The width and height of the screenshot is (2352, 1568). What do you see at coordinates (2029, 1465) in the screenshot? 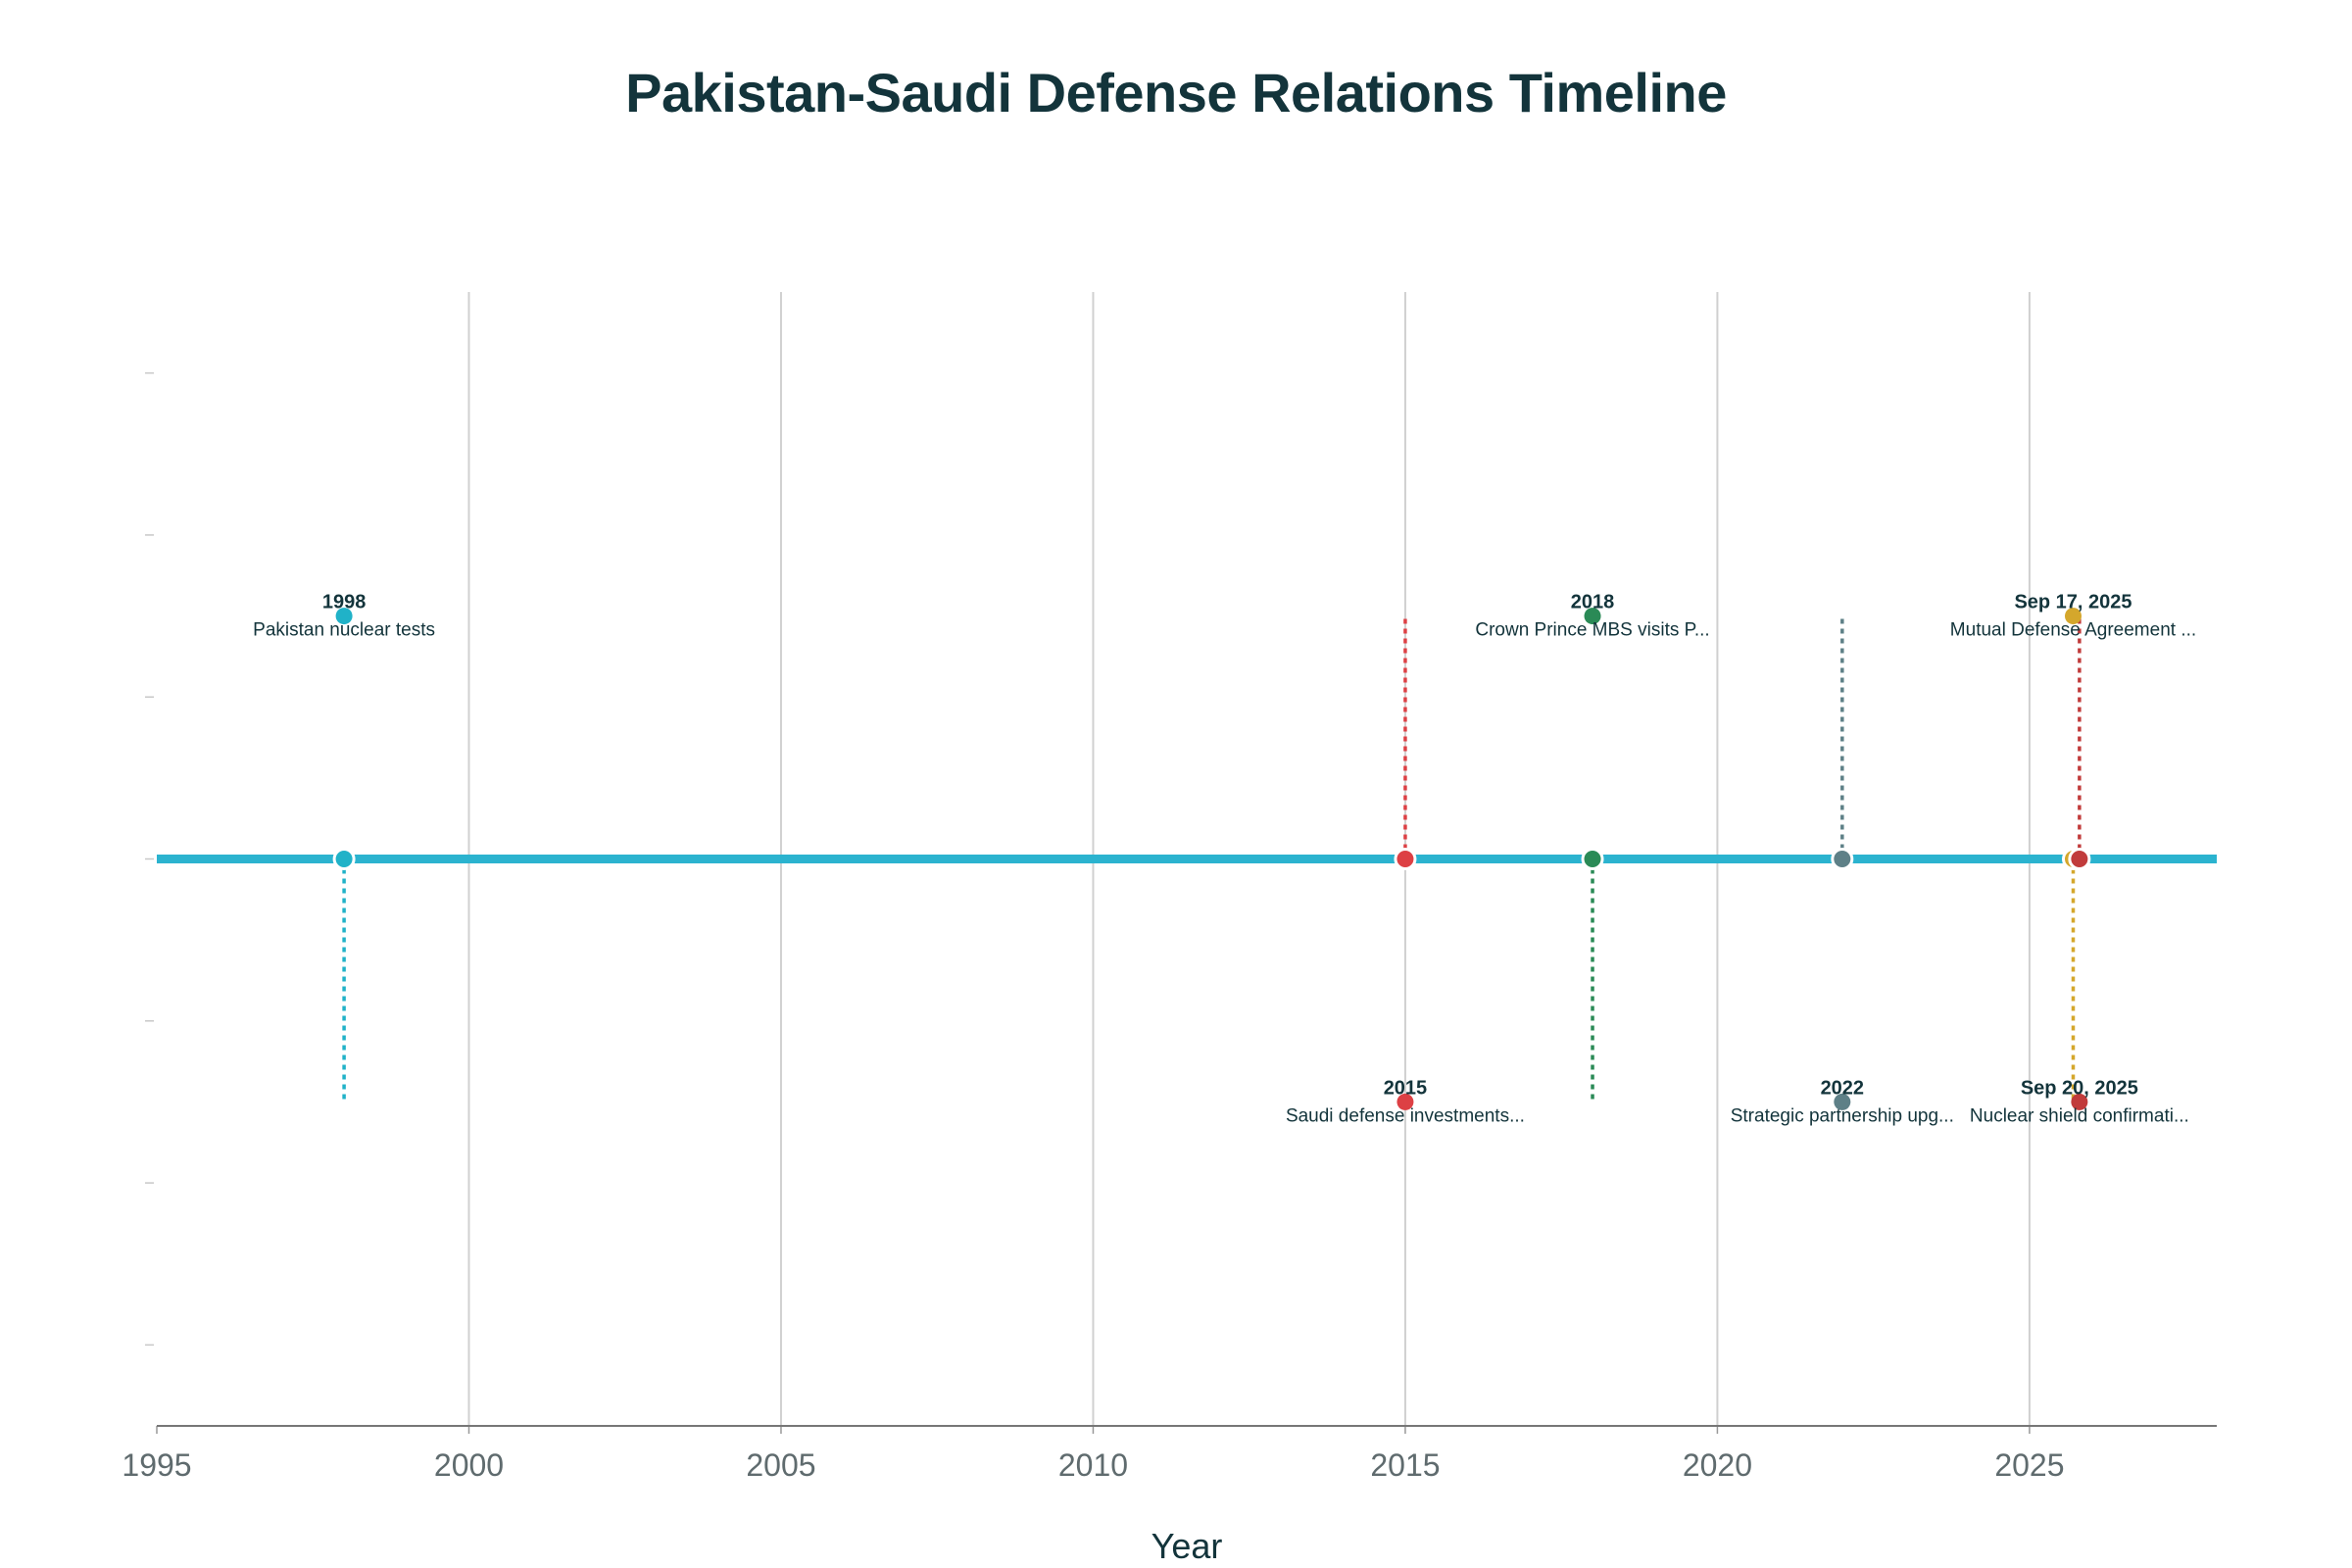
I see `x-tick-label: 2025` at bounding box center [2029, 1465].